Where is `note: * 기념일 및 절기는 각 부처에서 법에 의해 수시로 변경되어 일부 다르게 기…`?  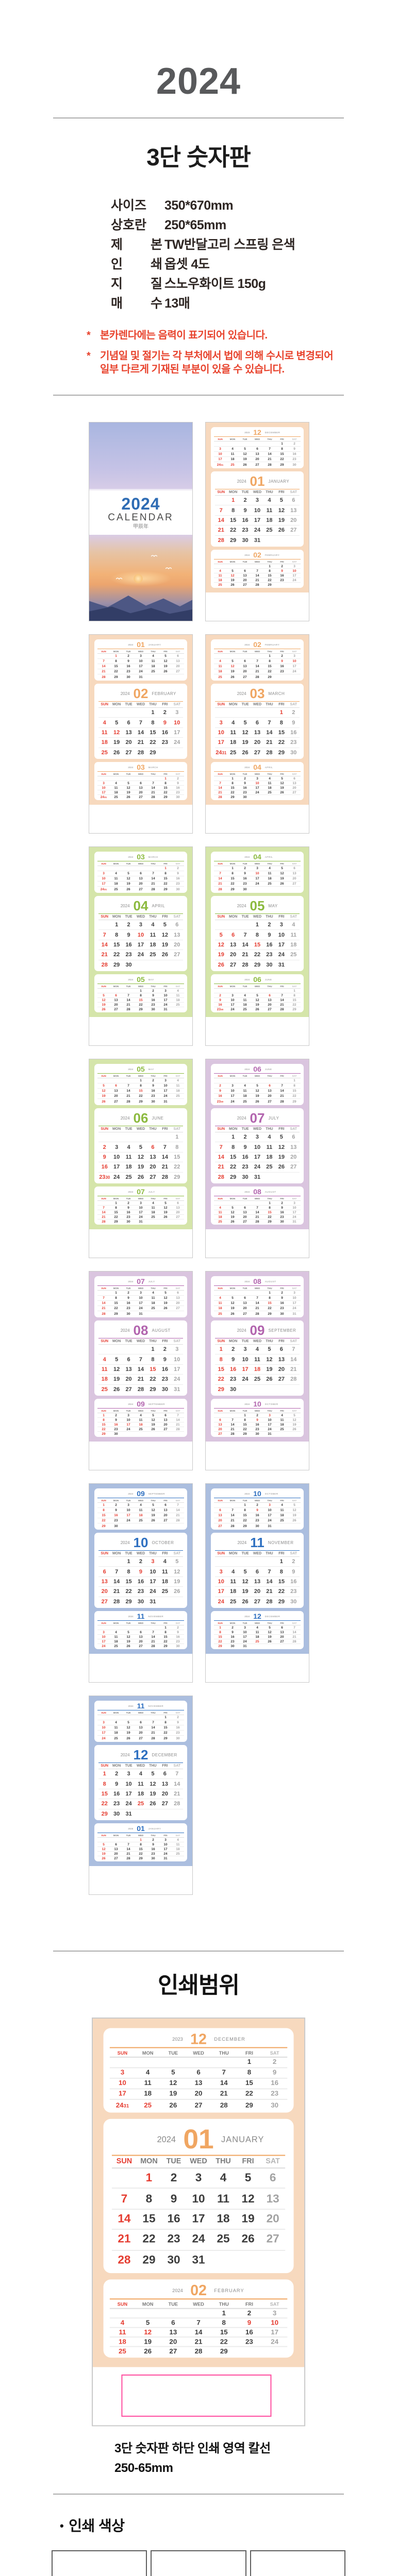 note: * 기념일 및 절기는 각 부처에서 법에 의해 수시로 변경되어 일부 다르게 기… is located at coordinates (242, 362).